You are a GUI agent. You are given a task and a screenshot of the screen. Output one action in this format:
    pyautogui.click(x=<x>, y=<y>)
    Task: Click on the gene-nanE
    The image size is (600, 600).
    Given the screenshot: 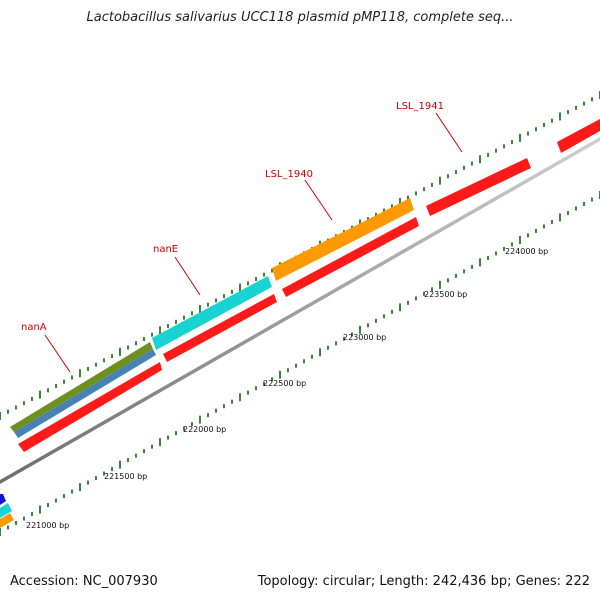 What is the action you would take?
    pyautogui.click(x=212, y=313)
    